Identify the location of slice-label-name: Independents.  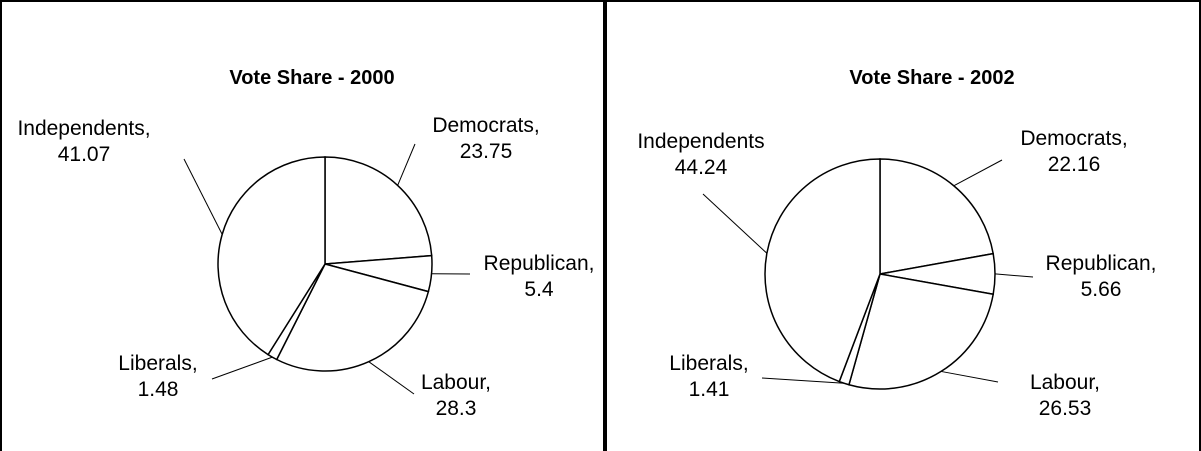
(700, 141).